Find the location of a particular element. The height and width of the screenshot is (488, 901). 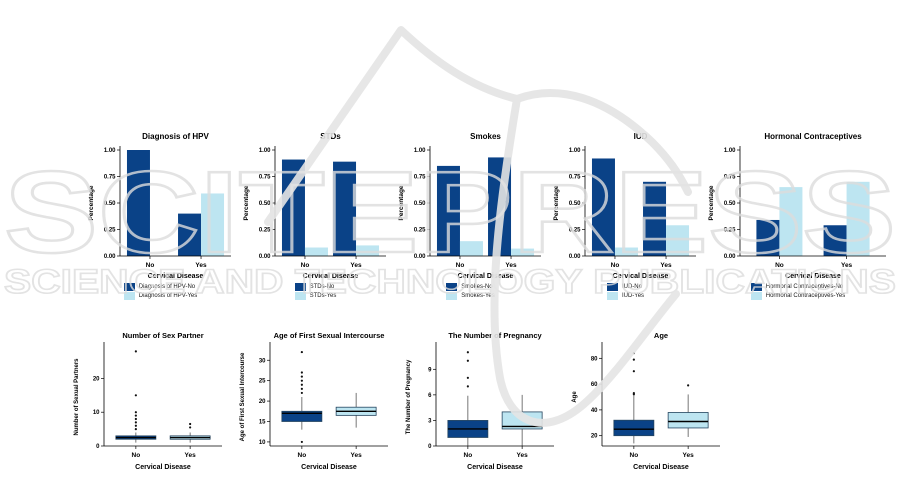

chart-age: Age Age 20 40 60 80 No Yes Cervical Disease is located at coordinates (648, 403).